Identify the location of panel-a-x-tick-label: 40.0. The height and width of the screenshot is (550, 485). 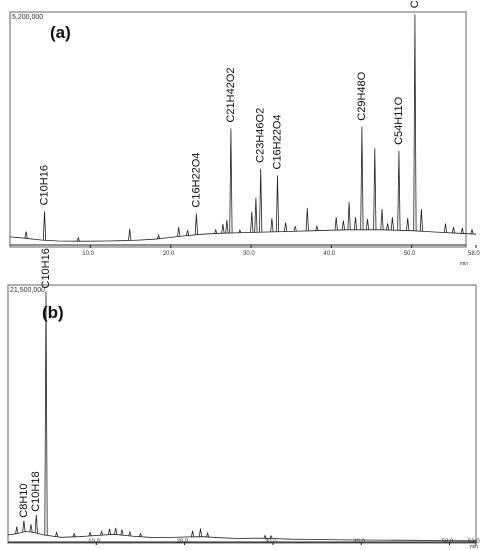
(329, 254).